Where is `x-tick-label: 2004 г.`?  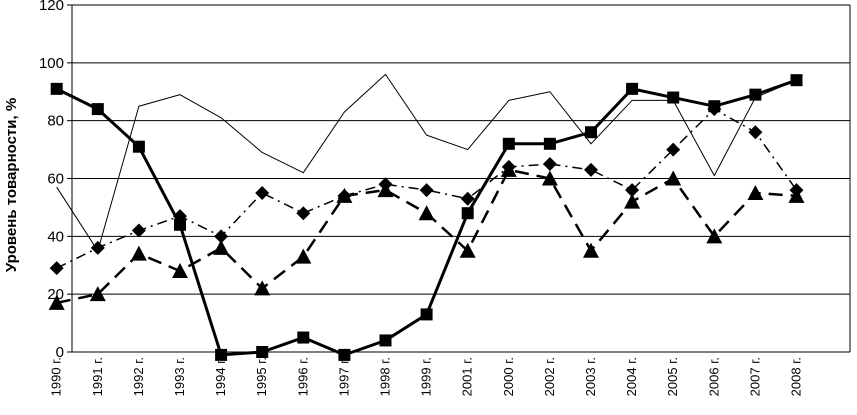
x-tick-label: 2004 г. is located at coordinates (631, 376).